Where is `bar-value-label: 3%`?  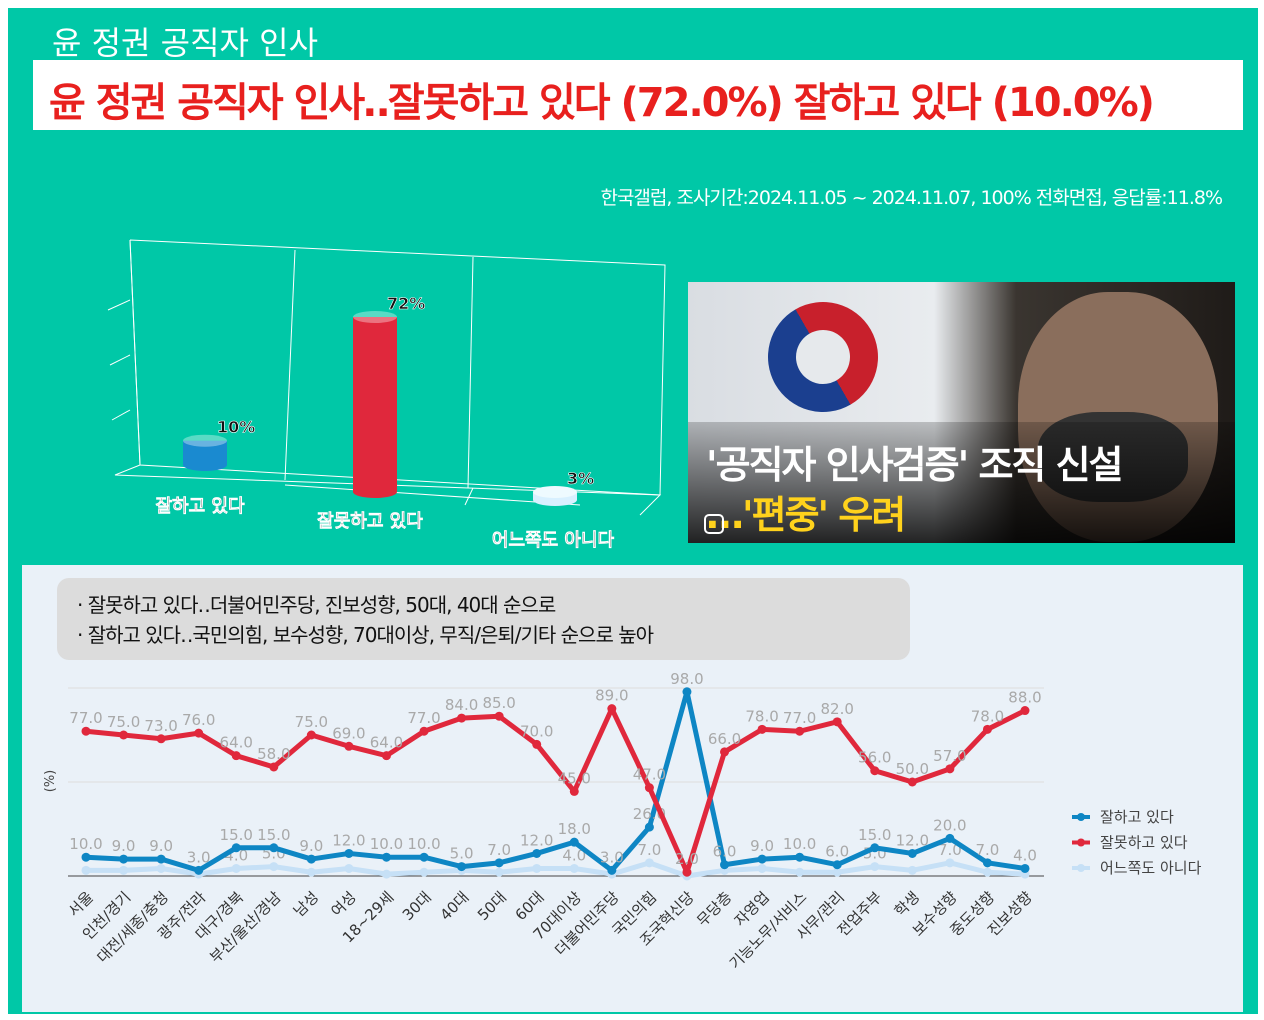 bar-value-label: 3% is located at coordinates (580, 478).